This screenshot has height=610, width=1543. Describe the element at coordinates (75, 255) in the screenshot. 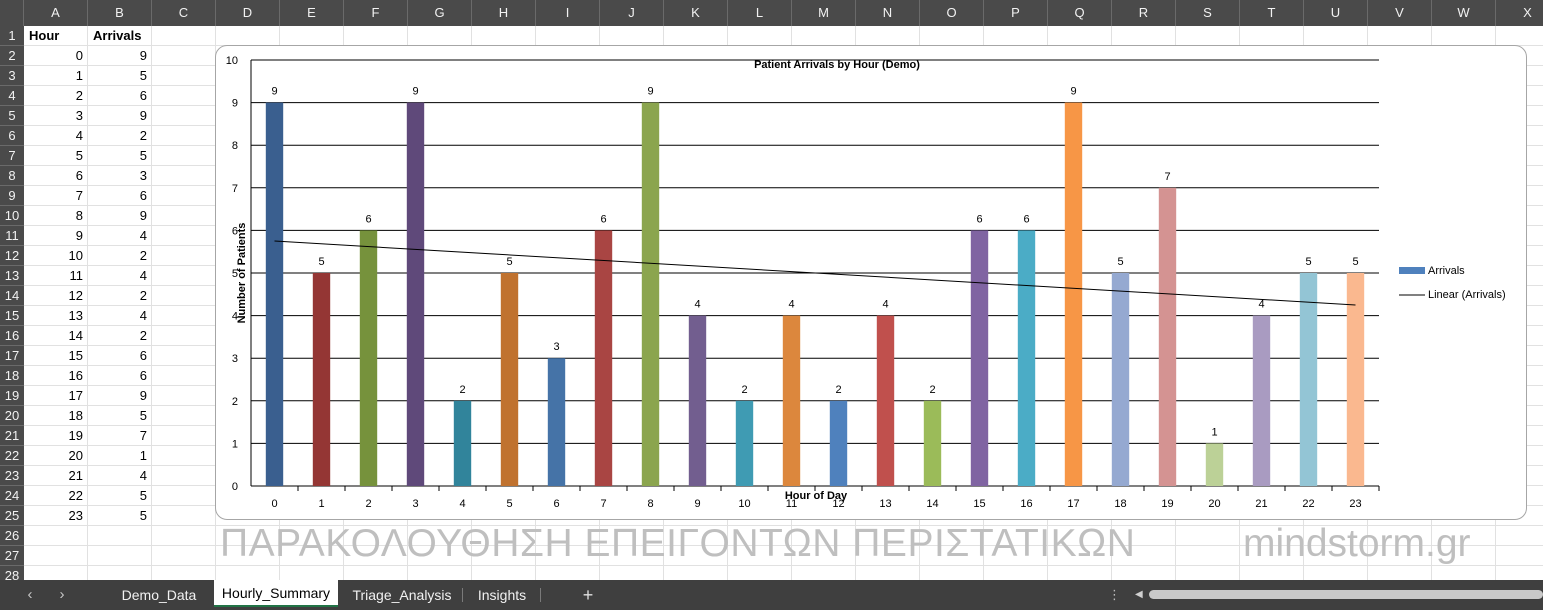

I see `cell-hour: 10` at that location.